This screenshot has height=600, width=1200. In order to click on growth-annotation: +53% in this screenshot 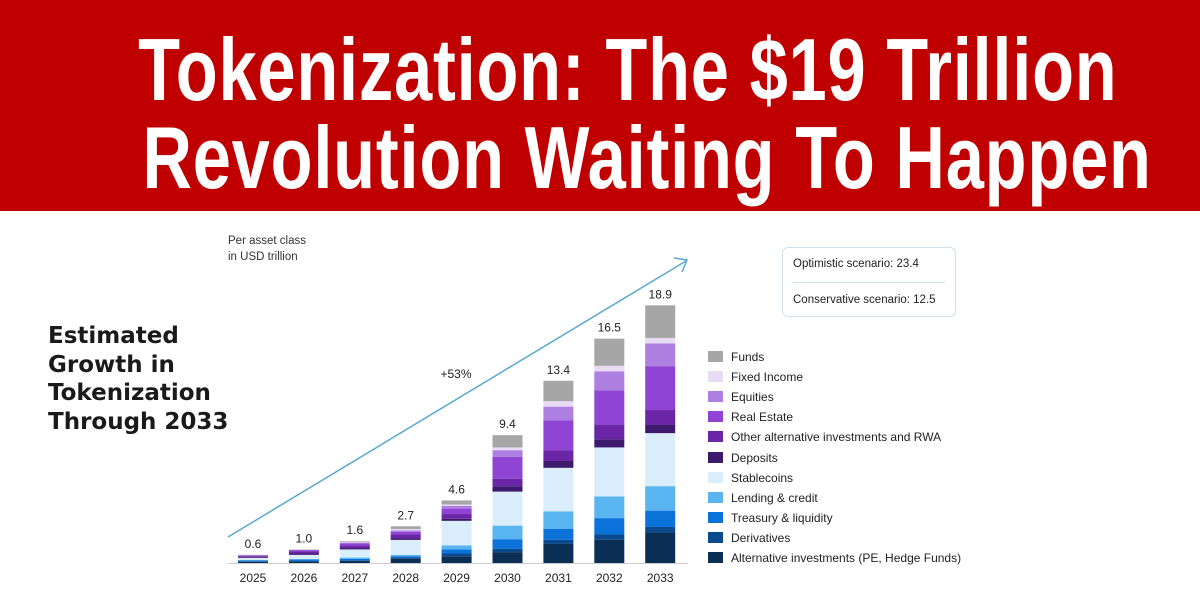, I will do `click(455, 374)`.